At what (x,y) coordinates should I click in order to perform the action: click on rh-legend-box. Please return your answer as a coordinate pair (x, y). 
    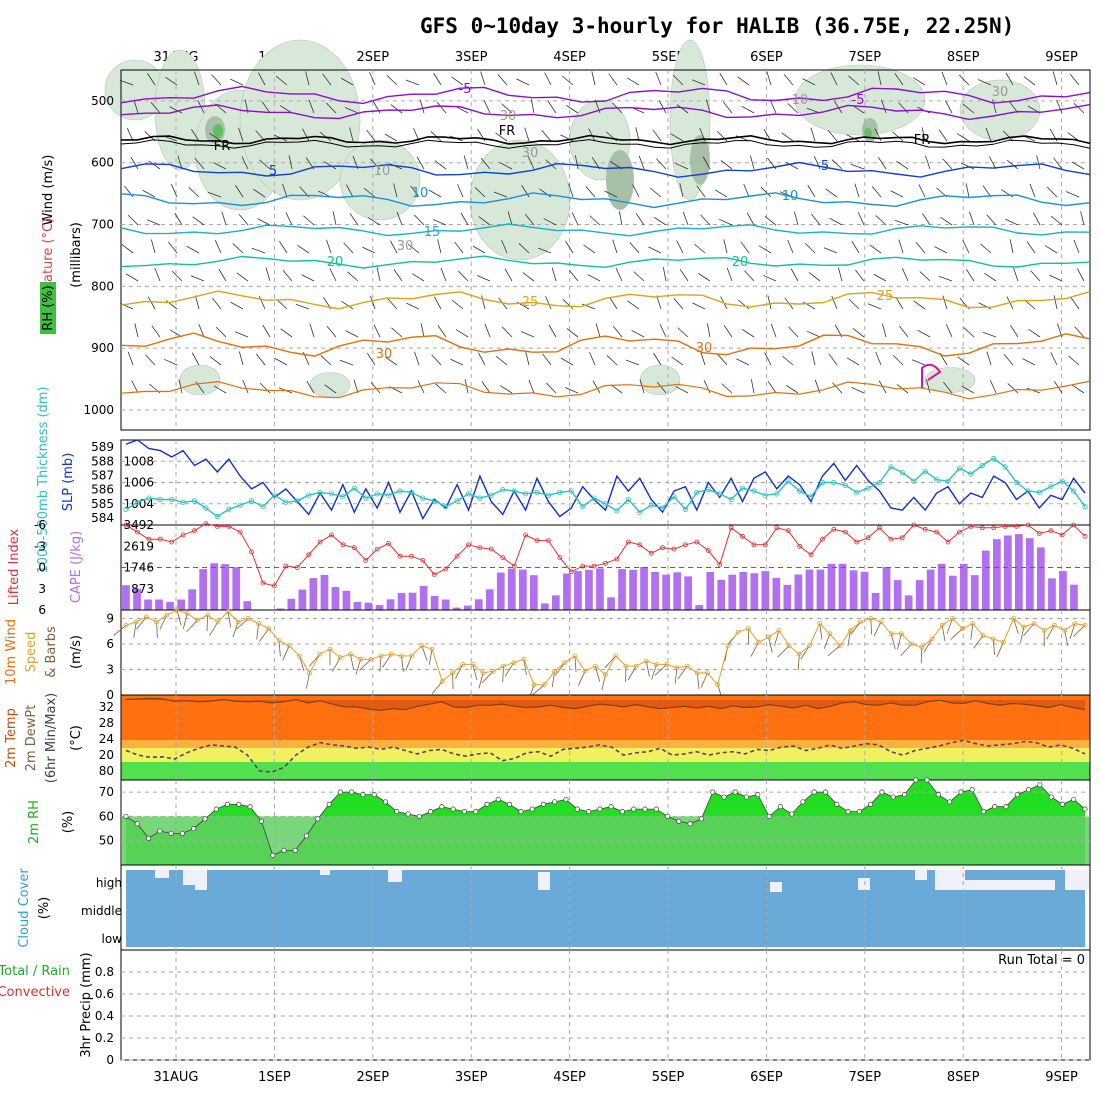
    Looking at the image, I should click on (48, 308).